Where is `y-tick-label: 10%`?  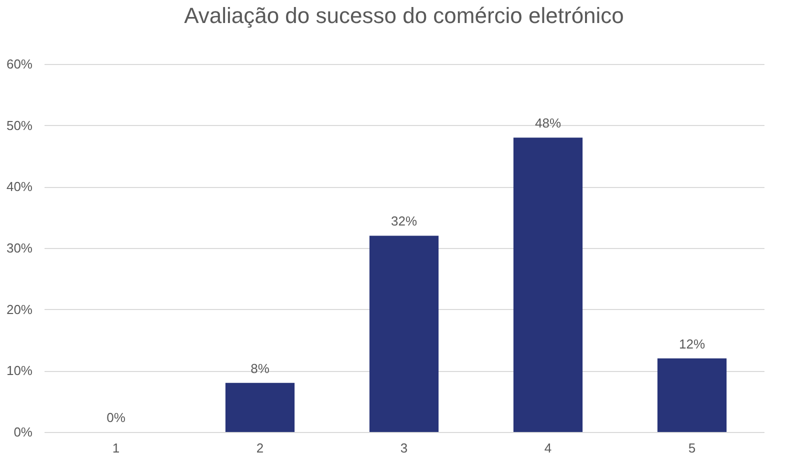 y-tick-label: 10% is located at coordinates (19, 370).